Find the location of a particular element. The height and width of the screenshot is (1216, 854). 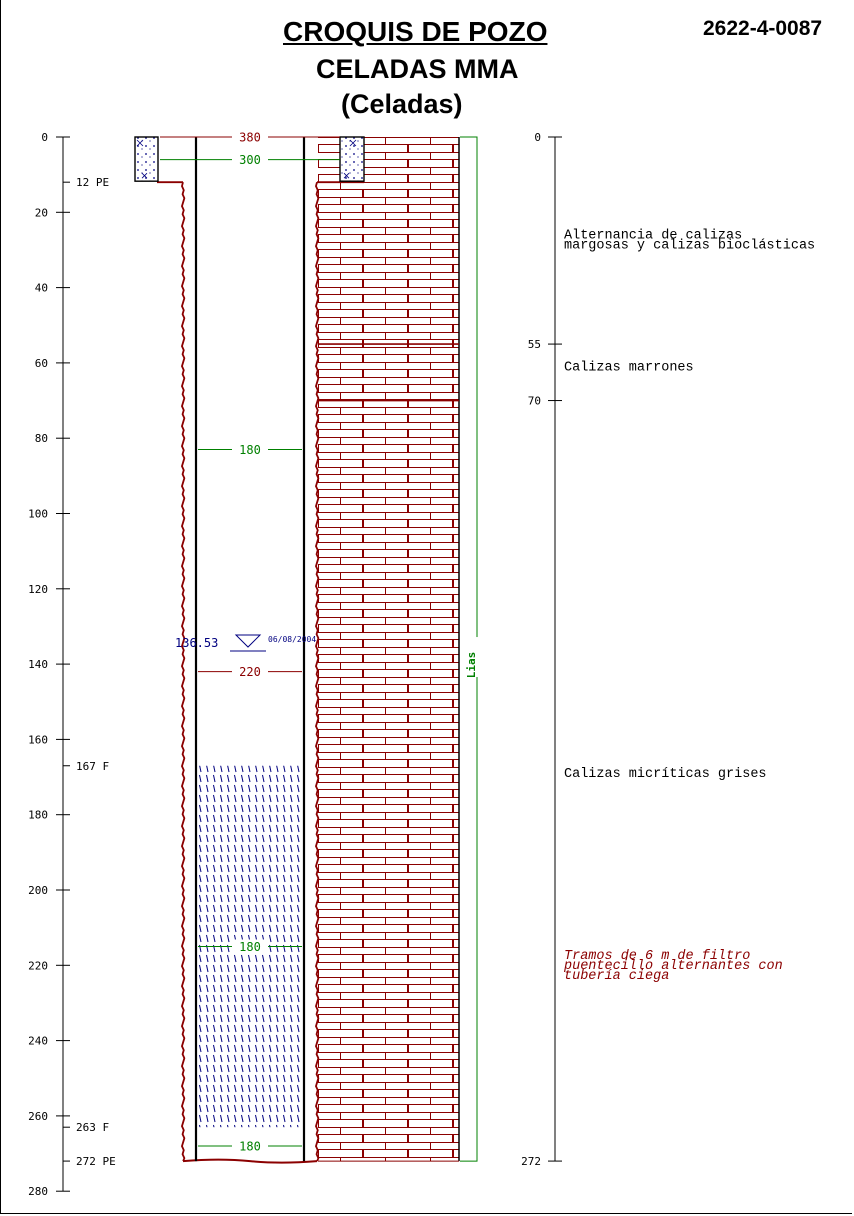

construction-mark-label: 263 F is located at coordinates (92, 1127).